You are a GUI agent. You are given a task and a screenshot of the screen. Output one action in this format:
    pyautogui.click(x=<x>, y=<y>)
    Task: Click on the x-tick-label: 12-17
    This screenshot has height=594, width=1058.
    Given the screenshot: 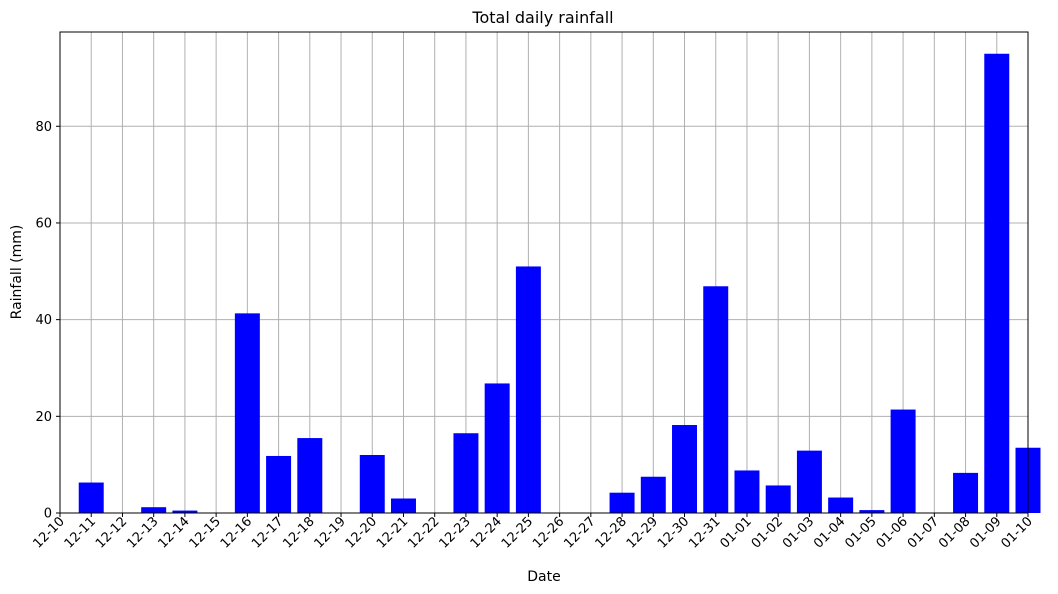 What is the action you would take?
    pyautogui.click(x=267, y=532)
    